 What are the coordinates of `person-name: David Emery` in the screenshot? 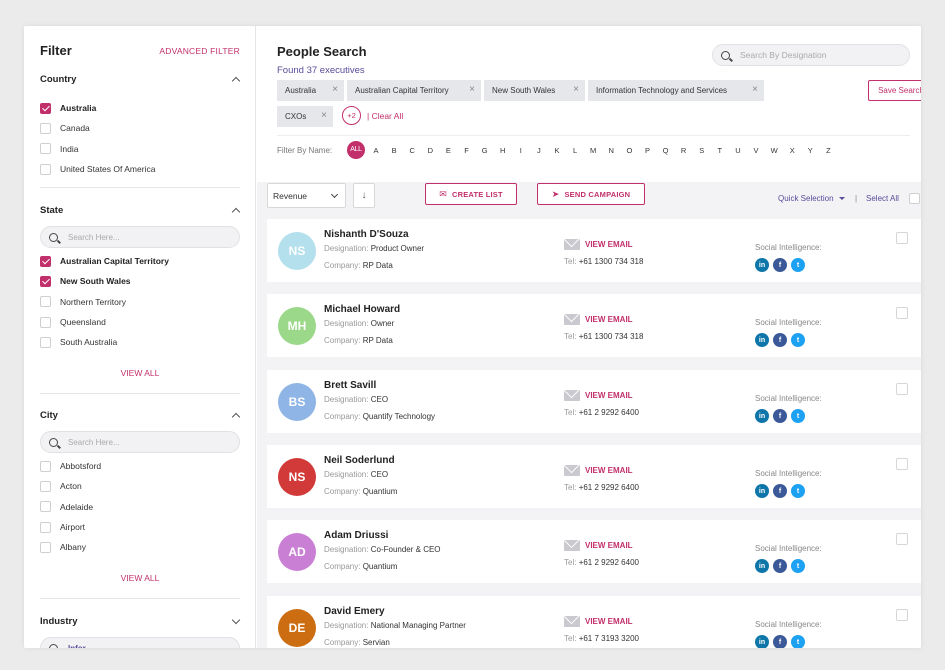 It's located at (354, 611).